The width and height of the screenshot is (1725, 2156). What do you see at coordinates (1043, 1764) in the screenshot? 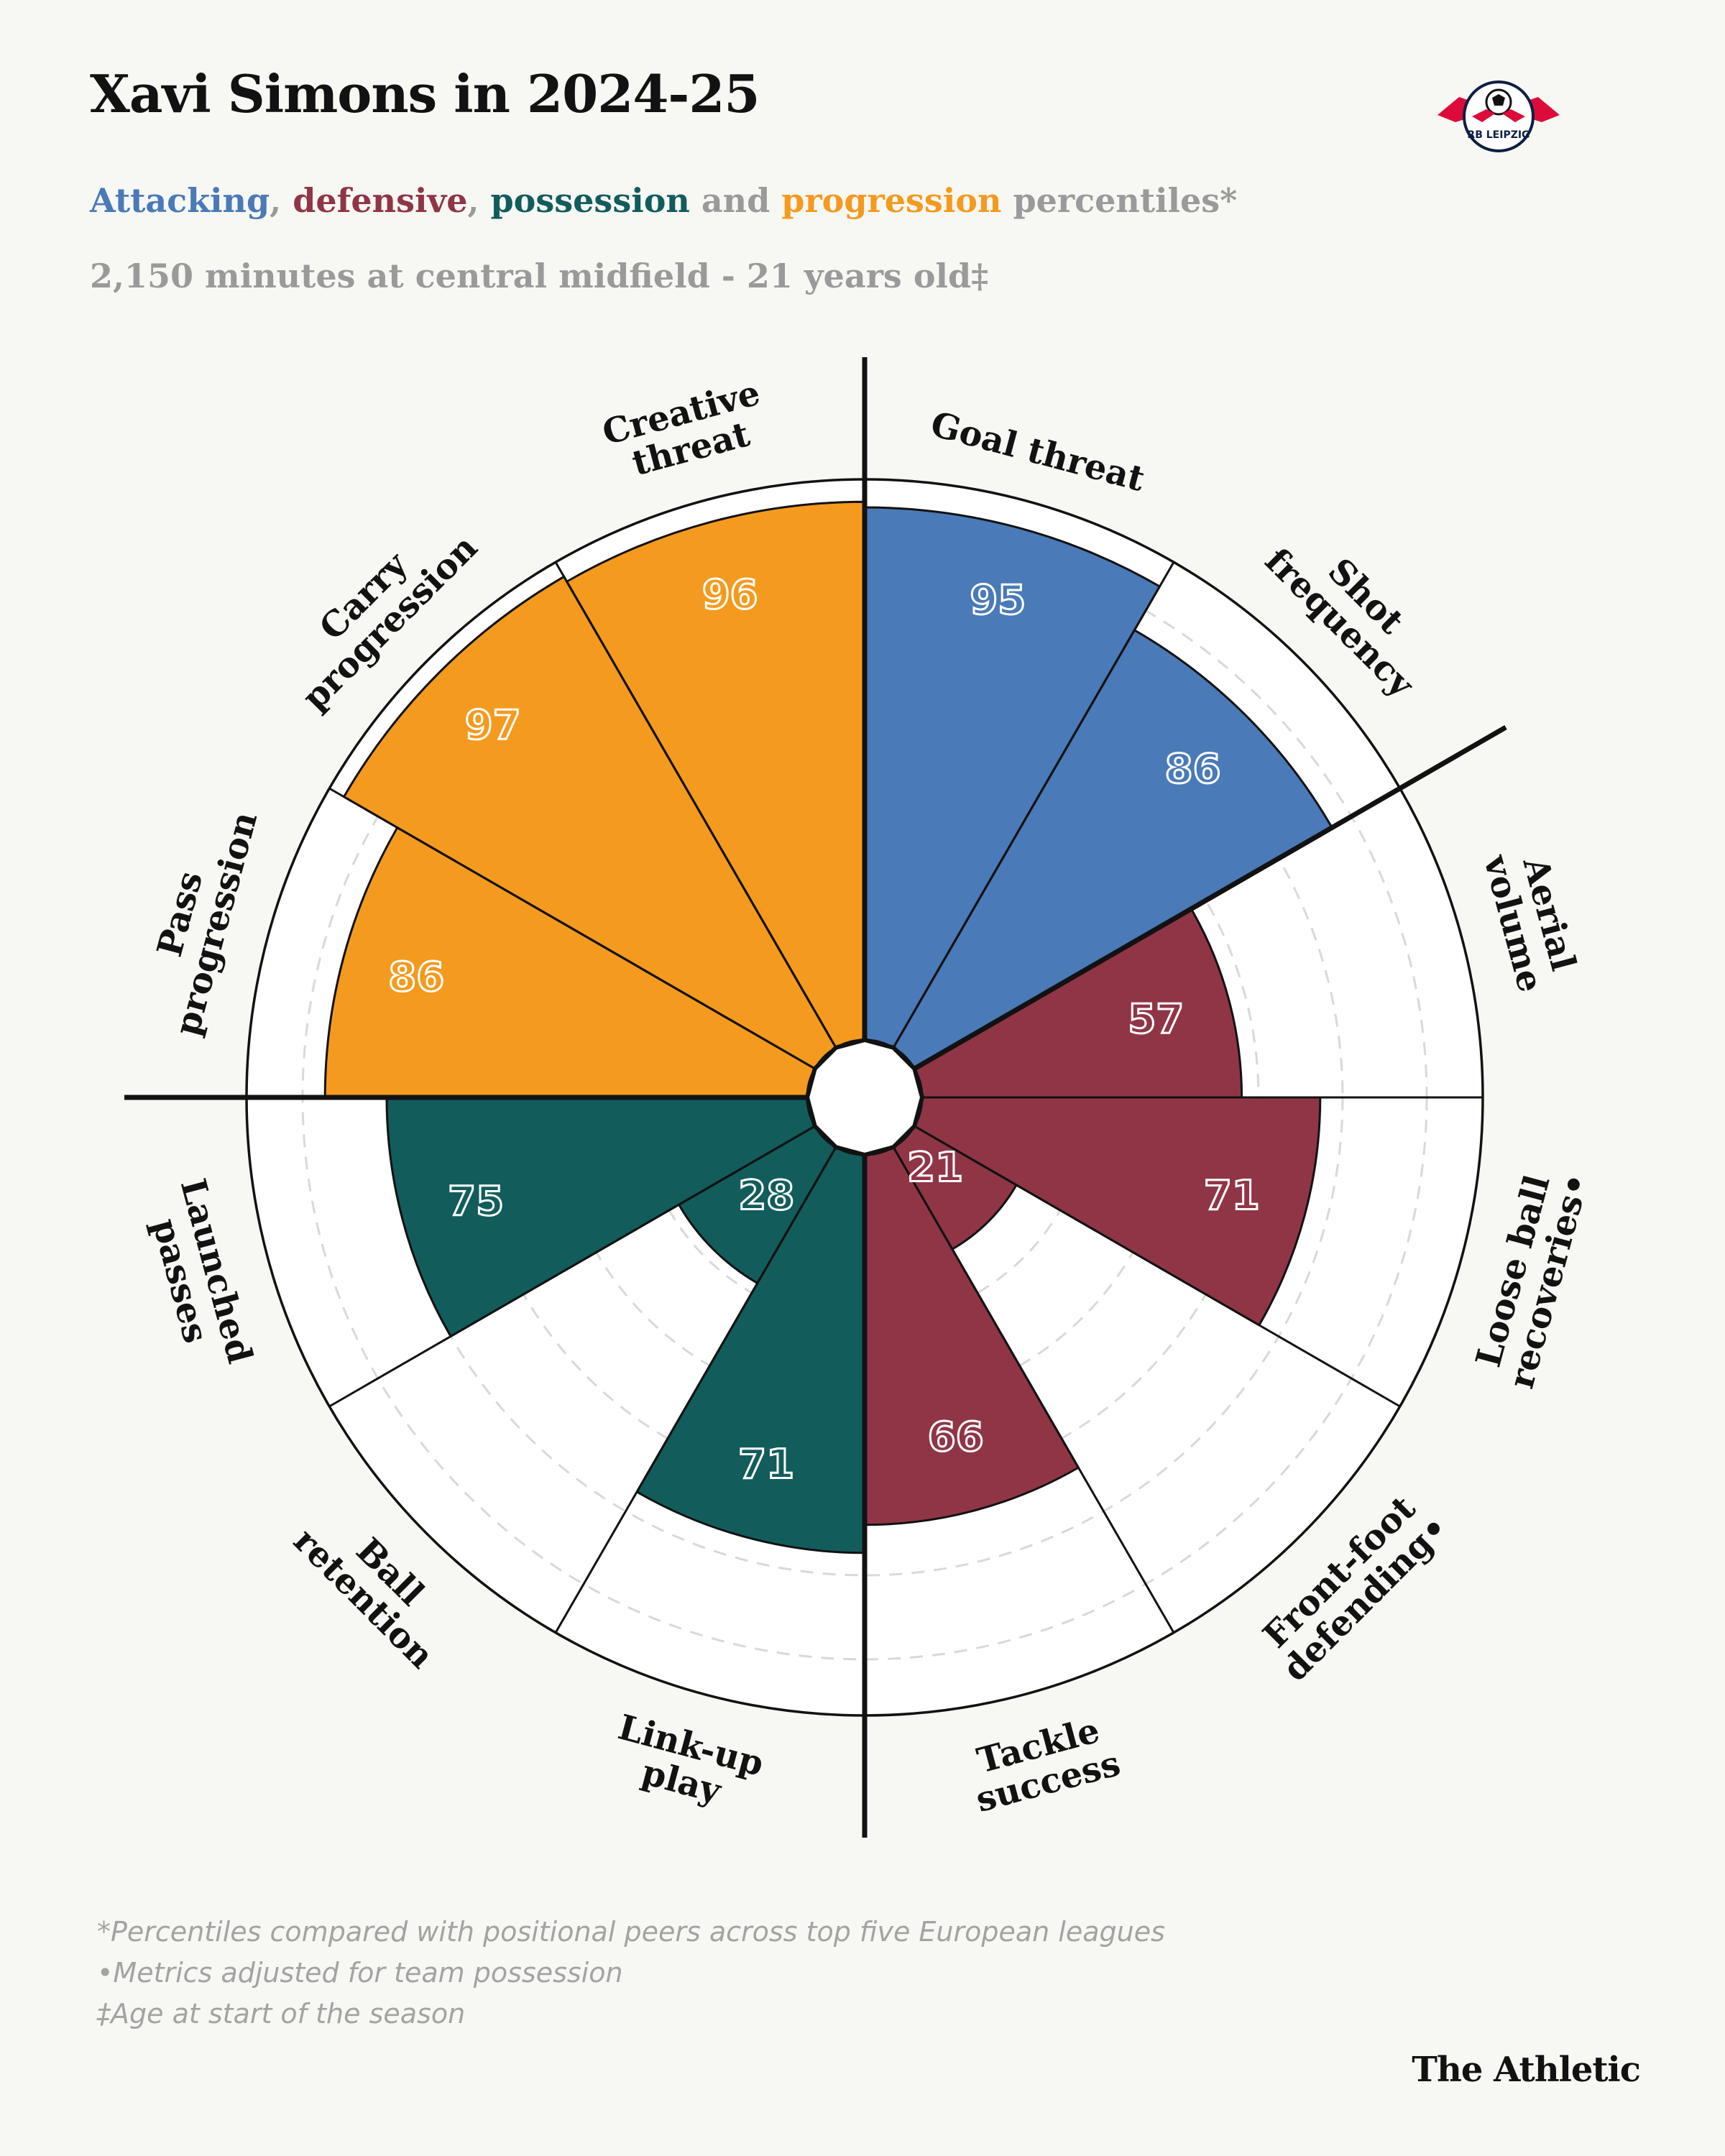
I see `metric-label: Tacklesuccess` at bounding box center [1043, 1764].